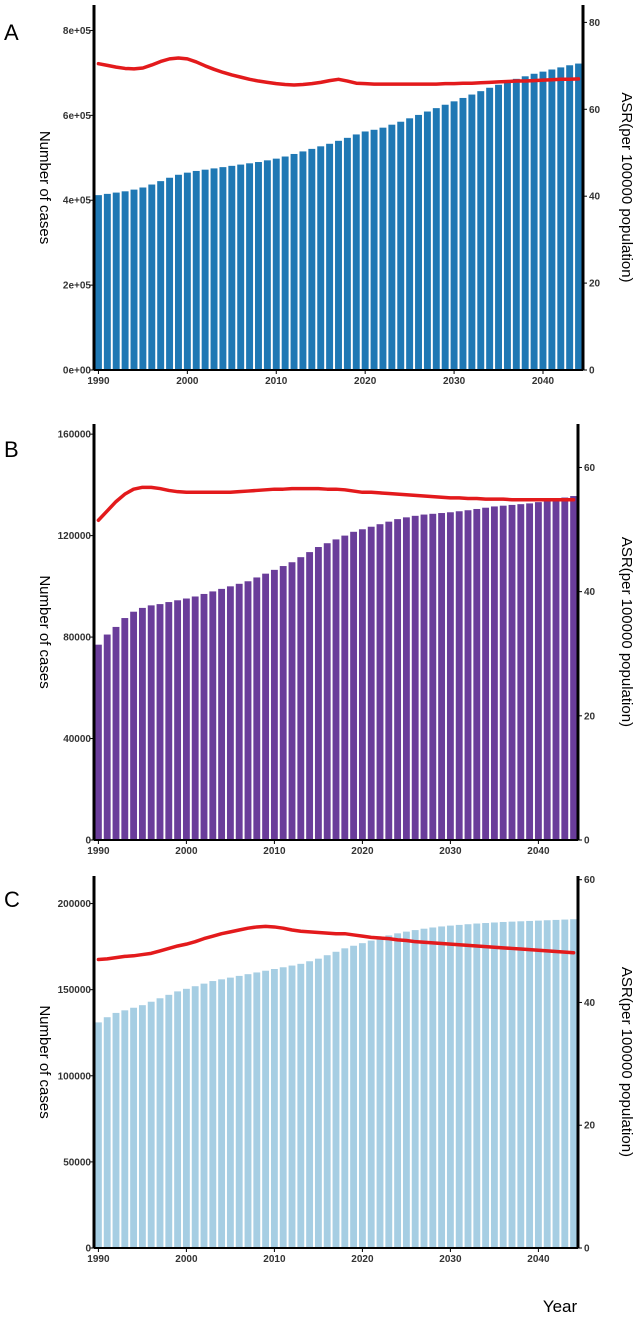  I want to click on y2-axis-title: ASR(per 100000 population), so click(626, 1062).